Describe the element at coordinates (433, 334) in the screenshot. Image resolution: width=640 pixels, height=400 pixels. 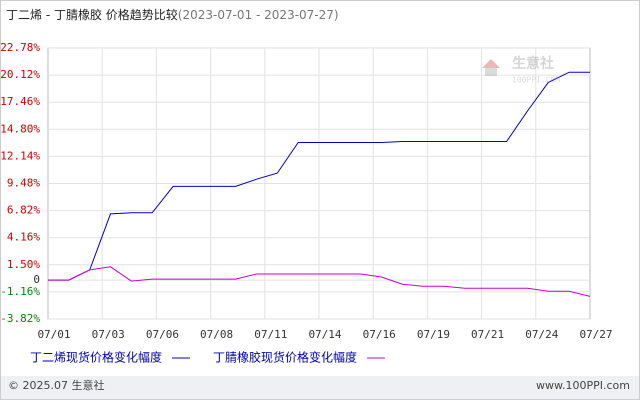
I see `x-tick-label: 07/19` at that location.